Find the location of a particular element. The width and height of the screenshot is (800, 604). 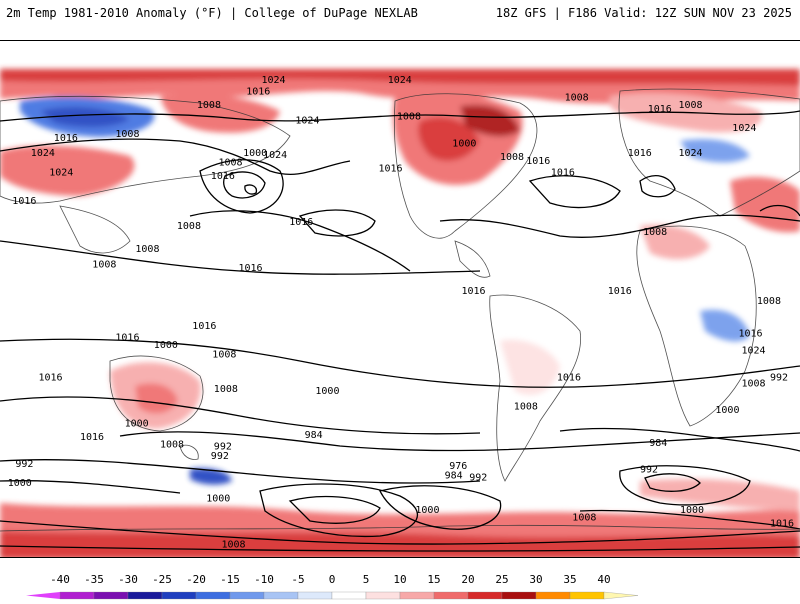

isobar-label: 976 is located at coordinates (458, 466).